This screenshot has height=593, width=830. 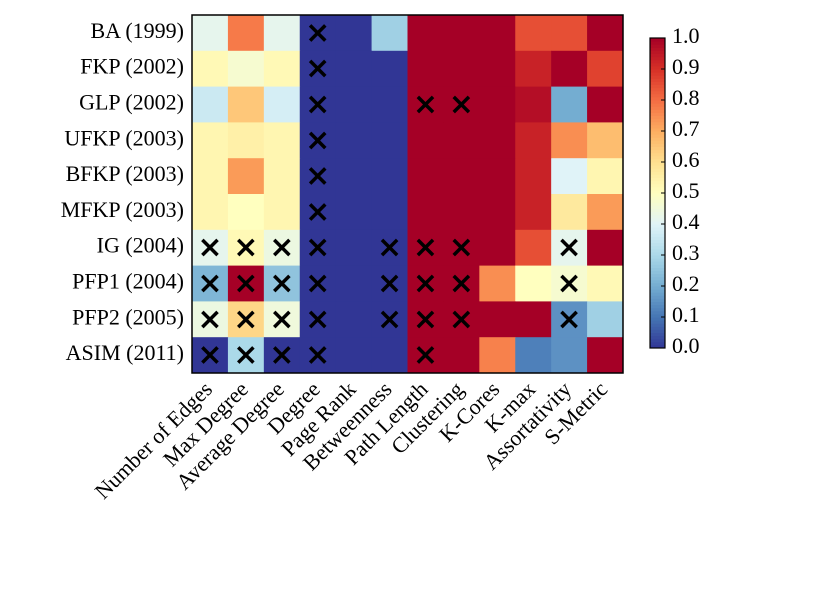 I want to click on colorbar-tick-label: 0.7, so click(x=686, y=128).